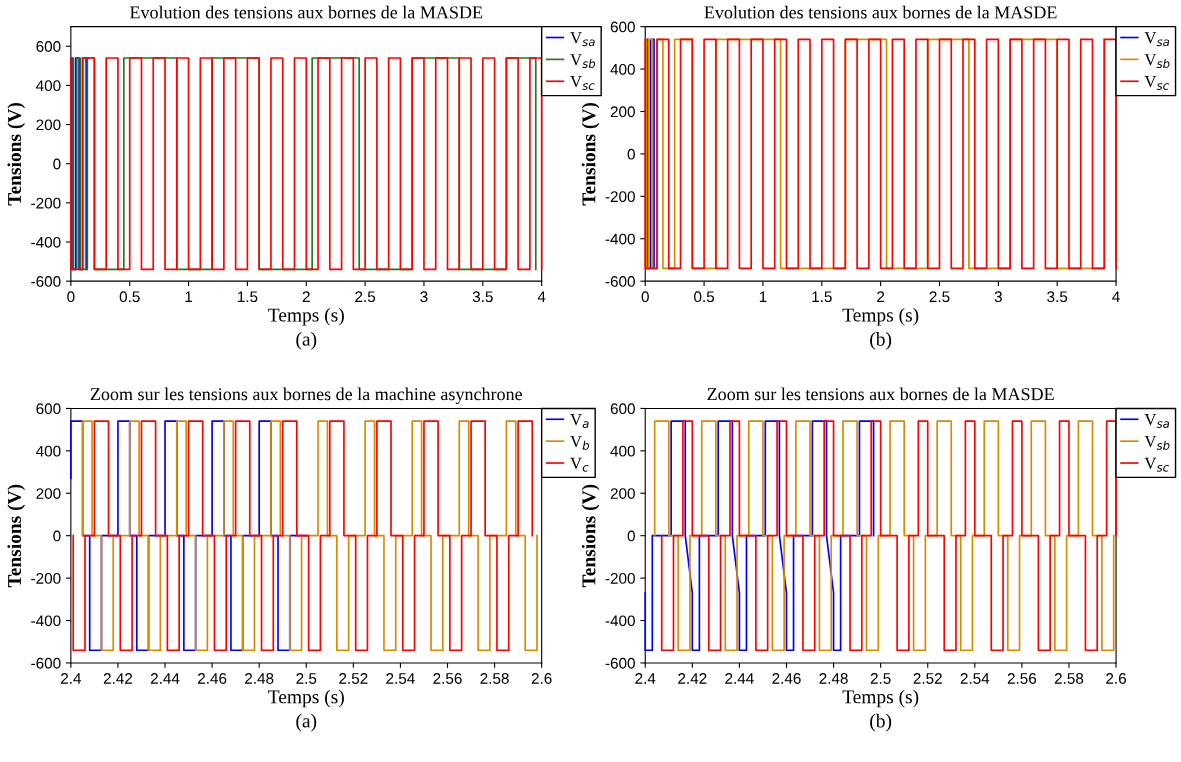 This screenshot has height=762, width=1181. I want to click on legend-label: V$_{b}$, so click(580, 442).